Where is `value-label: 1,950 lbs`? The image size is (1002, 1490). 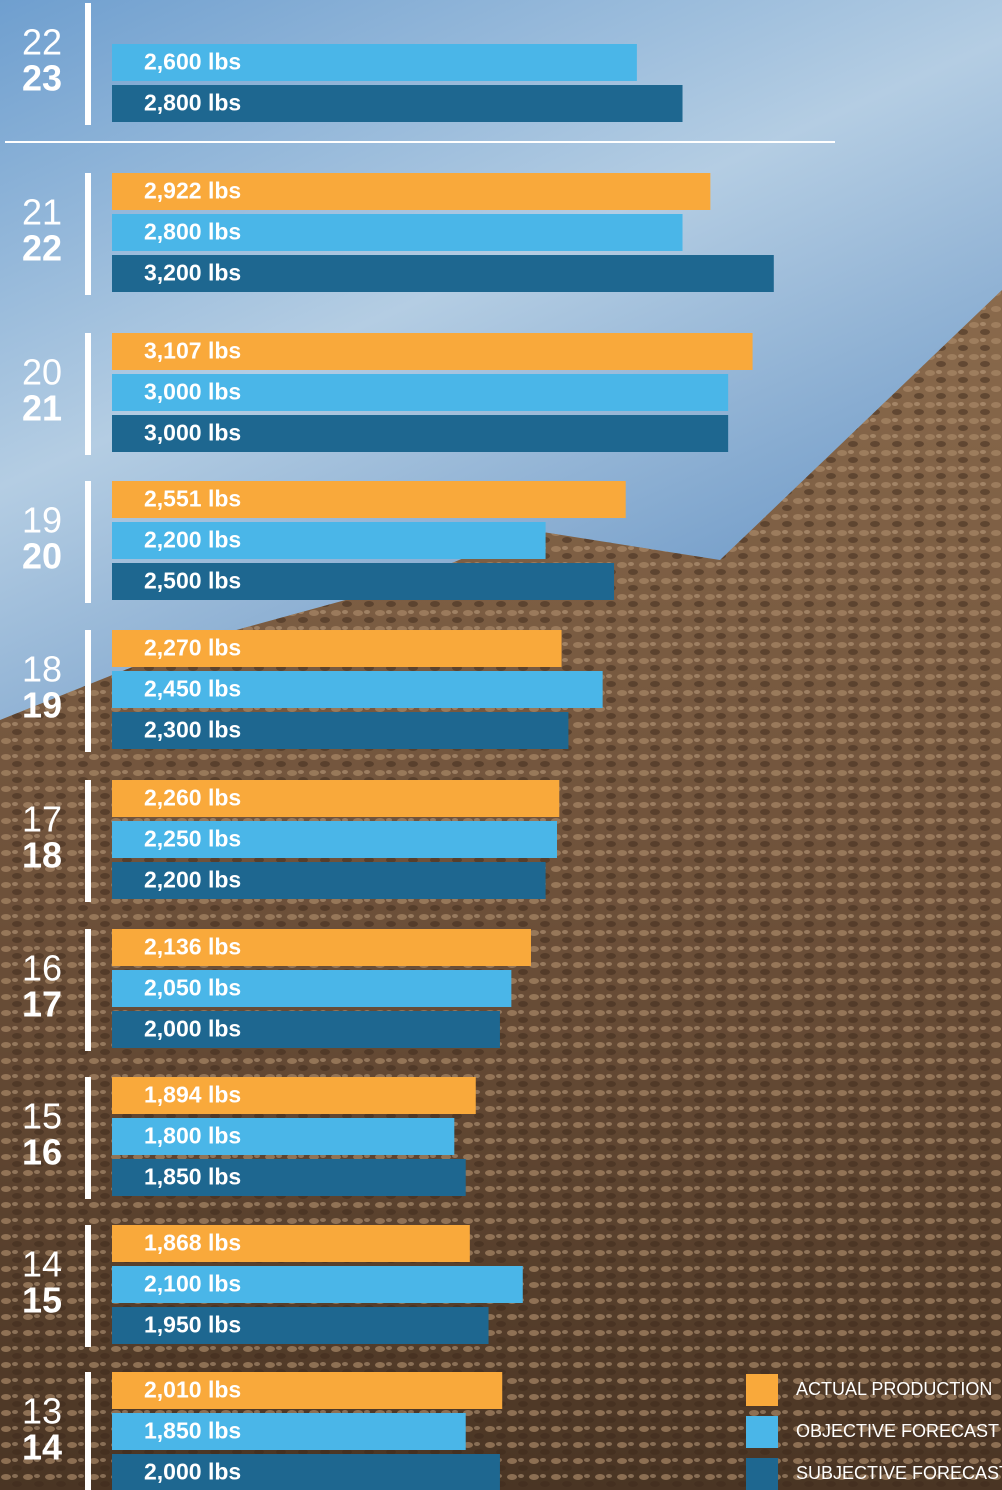
value-label: 1,950 lbs is located at coordinates (192, 1325).